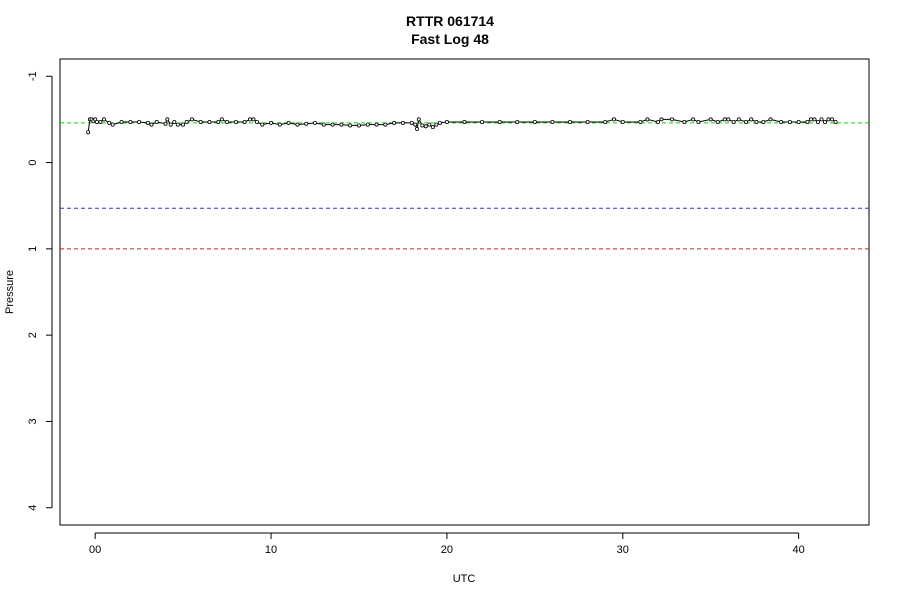  I want to click on x-axis: 00 10 20 30 40, so click(447, 544).